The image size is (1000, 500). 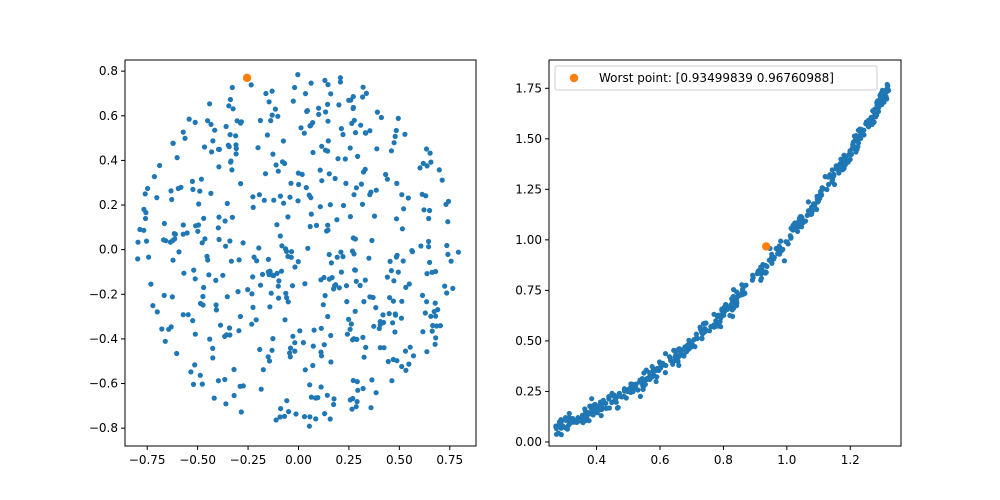 What do you see at coordinates (528, 341) in the screenshot?
I see `y-tick-label: 0.50` at bounding box center [528, 341].